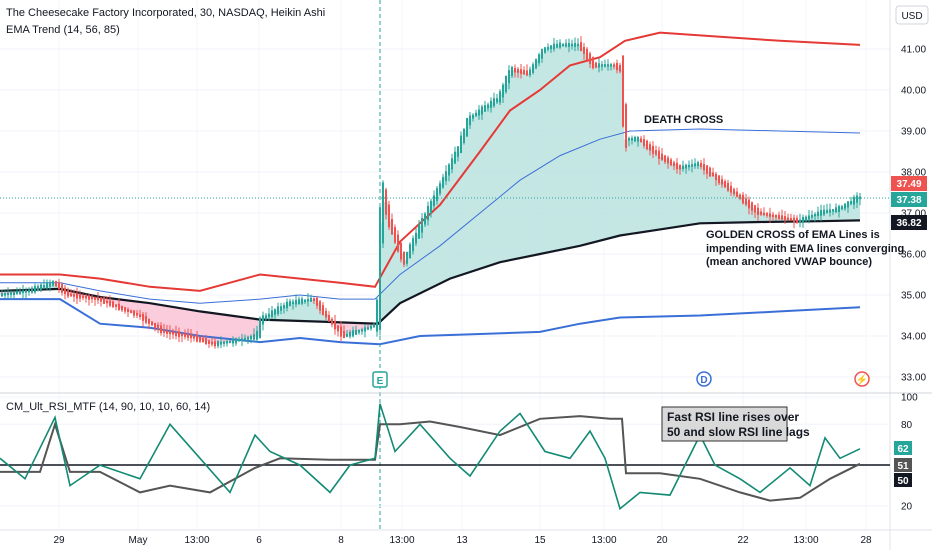 The image size is (932, 550). I want to click on time-axis: 29 May 13:00 6 8 13:00 13 15 13:00 20 22 13:00 28, so click(462, 540).